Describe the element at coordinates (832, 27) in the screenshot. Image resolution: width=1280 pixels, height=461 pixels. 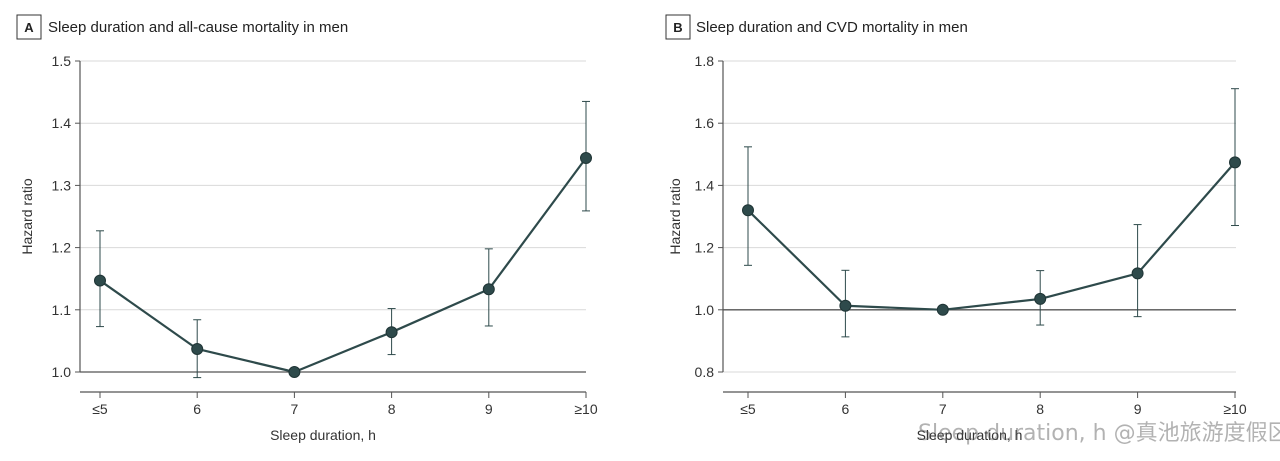
I see `chart-title: Sleep duration and CVD mortality in men` at that location.